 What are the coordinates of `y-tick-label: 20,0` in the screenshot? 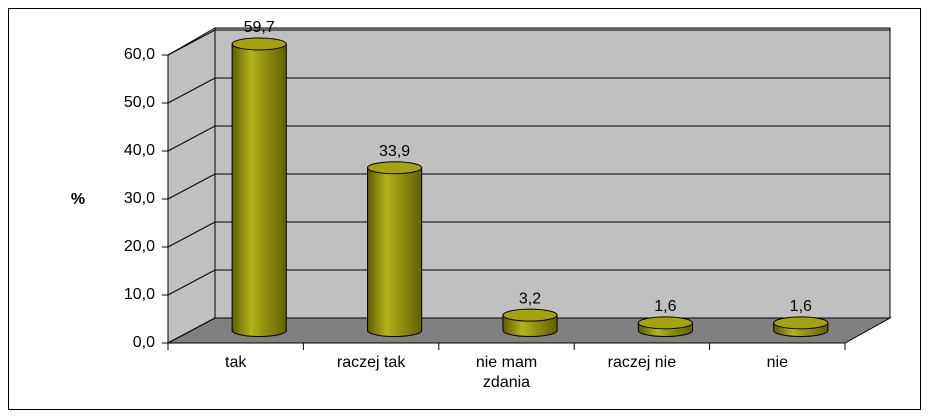 It's located at (139, 246).